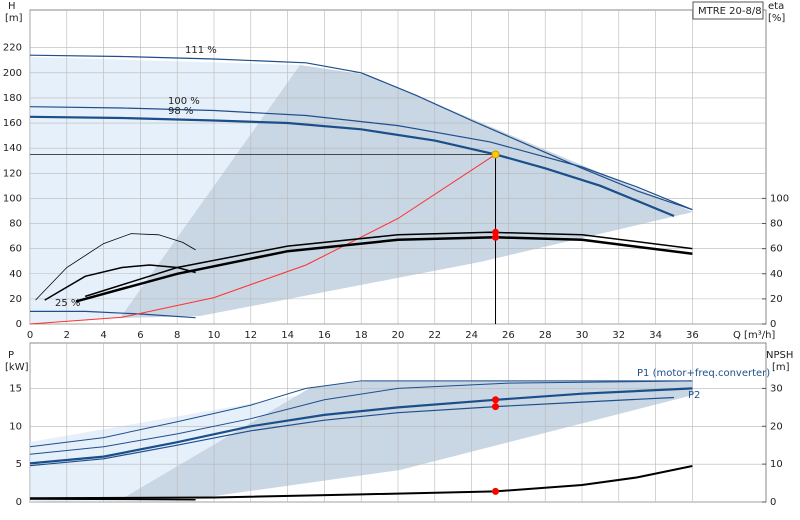  Describe the element at coordinates (776, 6) in the screenshot. I see `y2-label: eta` at that location.